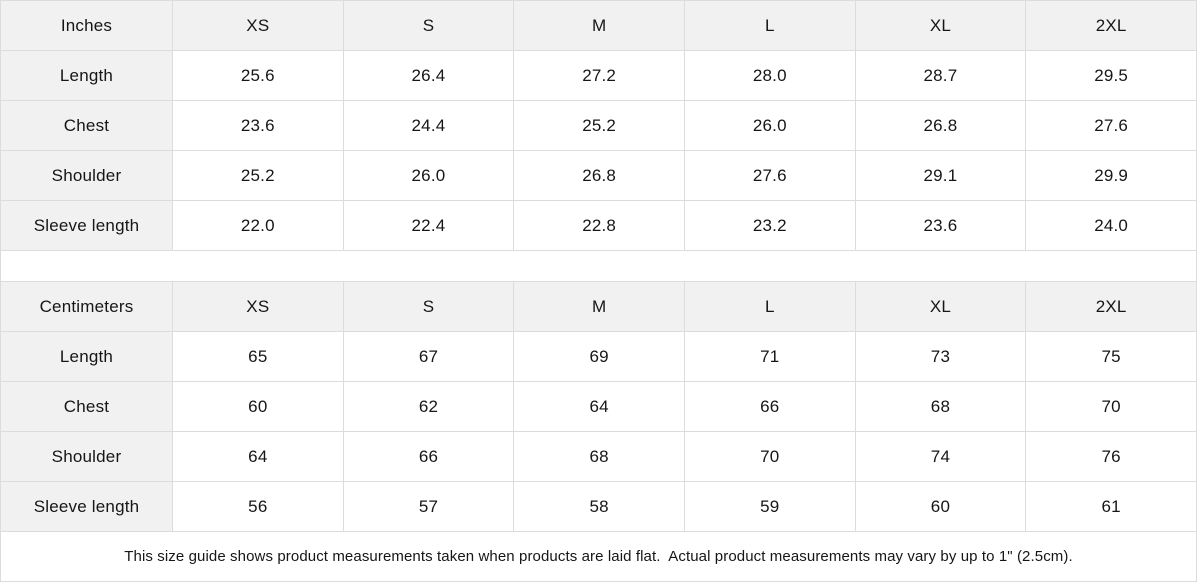 This screenshot has width=1197, height=582. I want to click on measurement-cell: 28.0, so click(769, 75).